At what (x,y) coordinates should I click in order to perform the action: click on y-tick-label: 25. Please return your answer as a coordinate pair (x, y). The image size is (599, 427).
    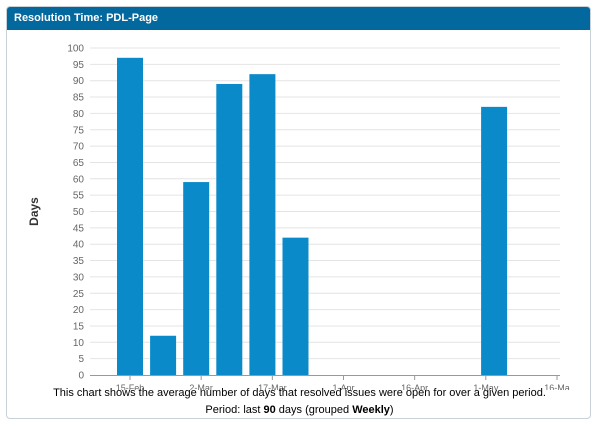
    Looking at the image, I should click on (79, 294).